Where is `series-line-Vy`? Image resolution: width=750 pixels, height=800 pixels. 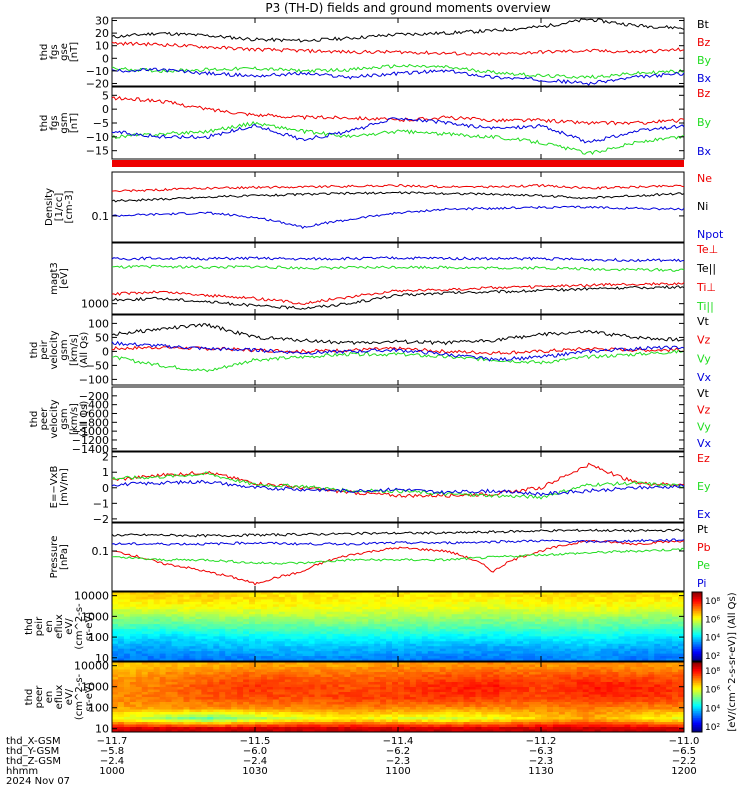 series-line-Vy is located at coordinates (398, 361).